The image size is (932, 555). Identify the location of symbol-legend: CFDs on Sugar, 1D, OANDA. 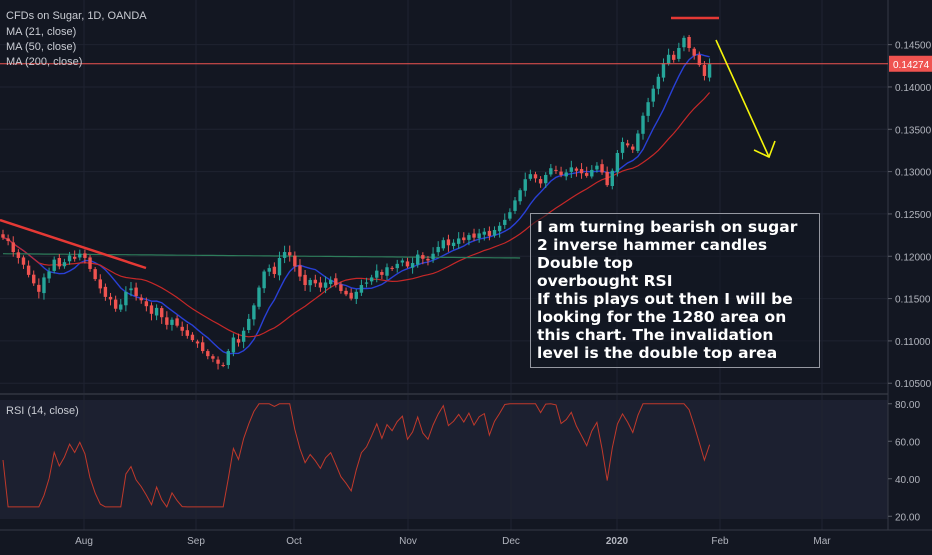
(76, 16).